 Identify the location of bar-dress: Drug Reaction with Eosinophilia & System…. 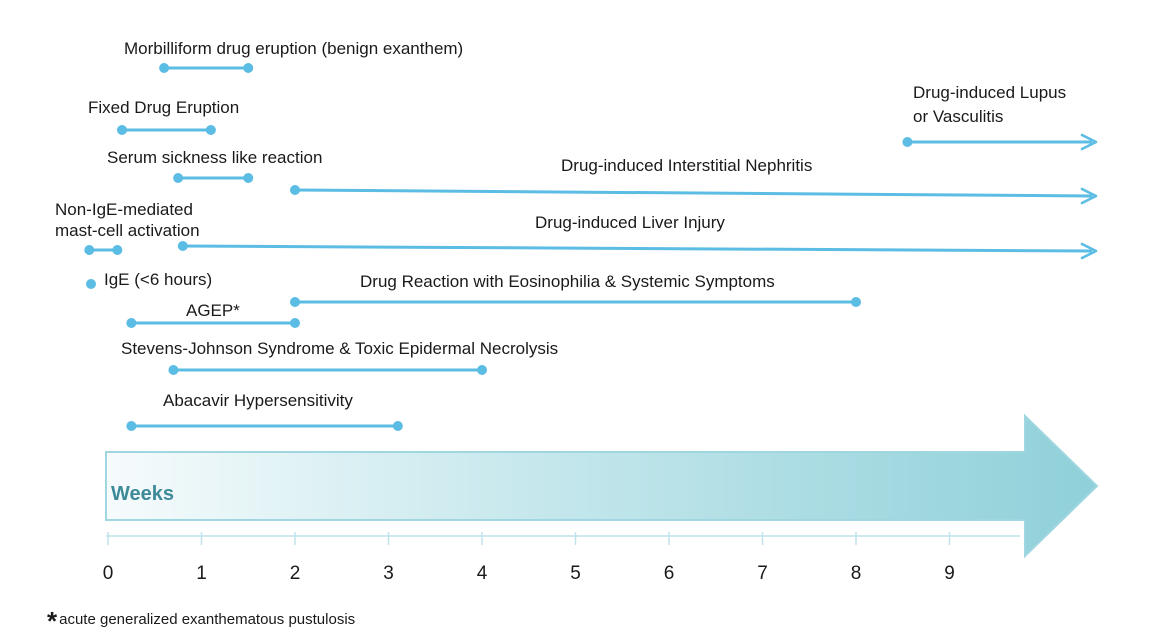
(575, 289).